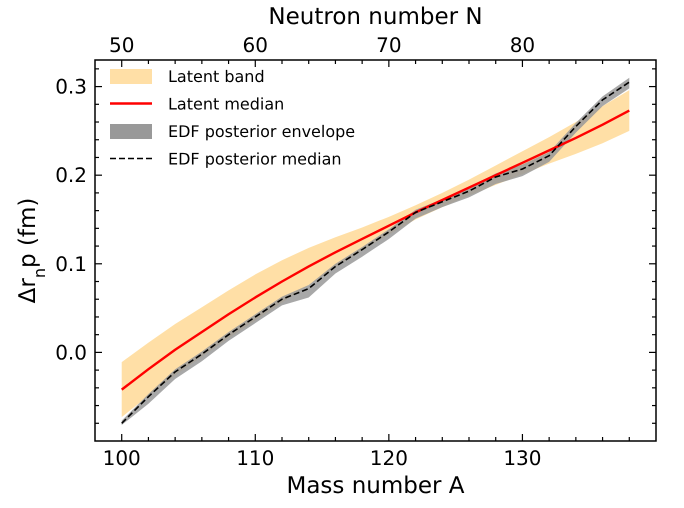  Describe the element at coordinates (255, 458) in the screenshot. I see `x-tick-label: 110` at that location.